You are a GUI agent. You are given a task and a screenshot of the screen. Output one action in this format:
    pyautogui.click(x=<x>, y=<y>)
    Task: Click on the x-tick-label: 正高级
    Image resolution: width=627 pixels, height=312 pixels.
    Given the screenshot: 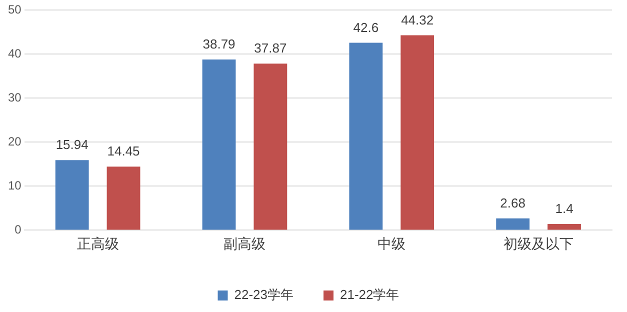 What is the action you would take?
    pyautogui.click(x=97, y=243)
    